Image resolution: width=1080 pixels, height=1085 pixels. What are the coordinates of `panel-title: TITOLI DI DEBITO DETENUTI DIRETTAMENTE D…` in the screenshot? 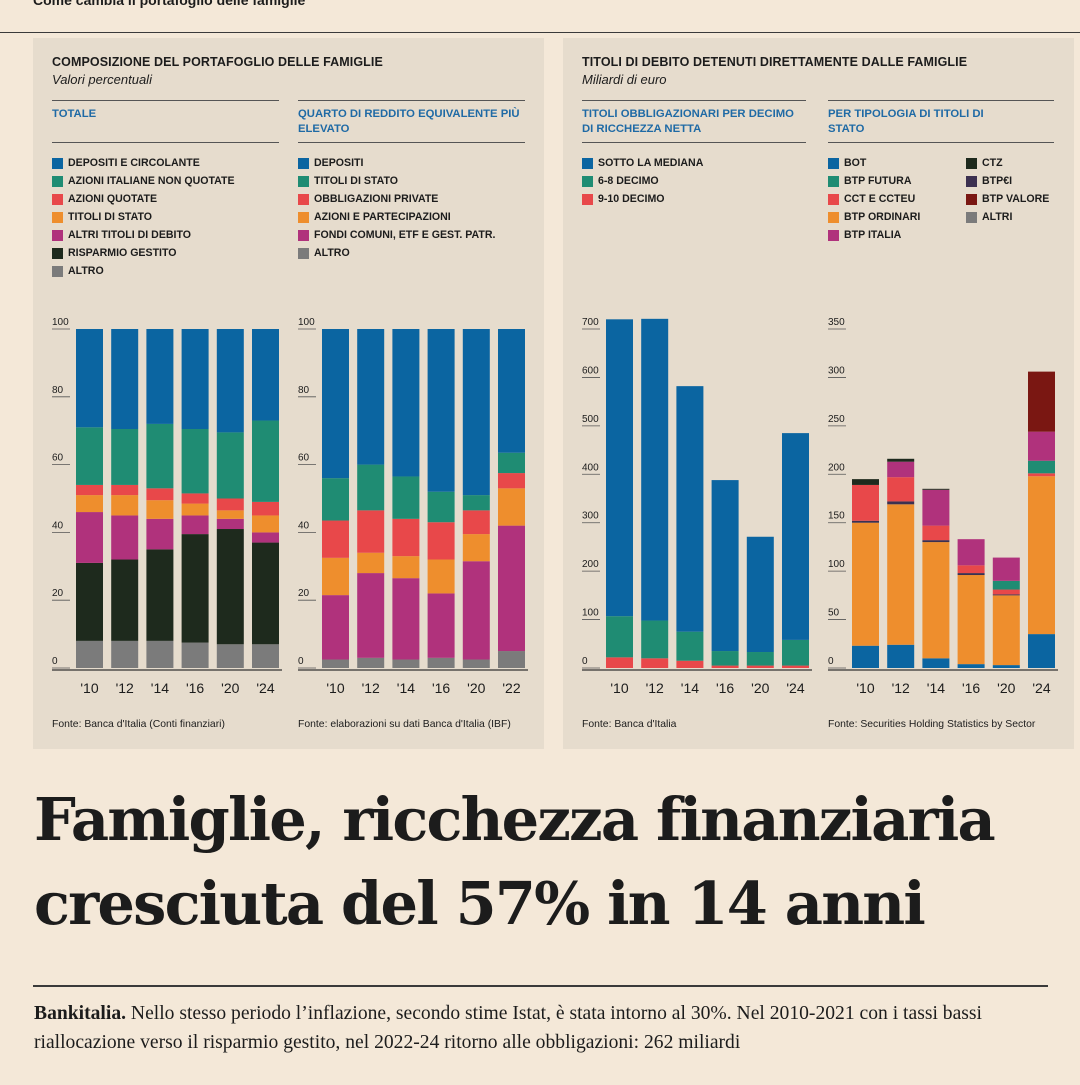 It's located at (775, 62).